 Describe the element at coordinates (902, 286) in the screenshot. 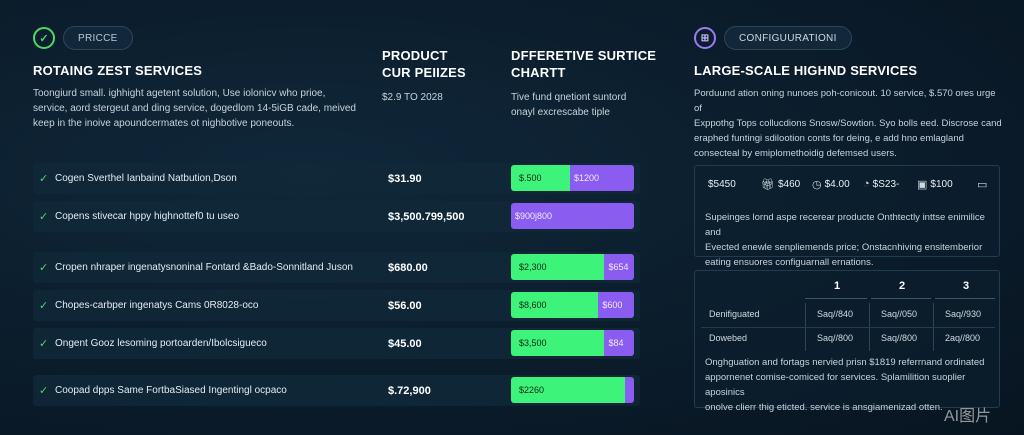

I see `table-header-2: 2` at that location.